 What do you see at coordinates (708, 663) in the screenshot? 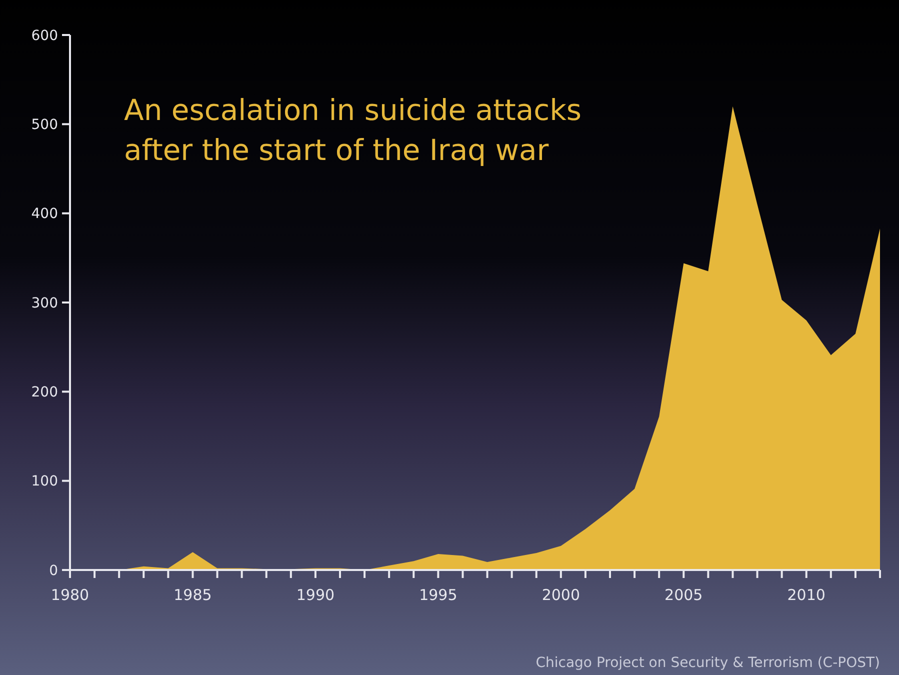
I see `text: Chicago Project on Security & Terrorism (C-POST)` at bounding box center [708, 663].